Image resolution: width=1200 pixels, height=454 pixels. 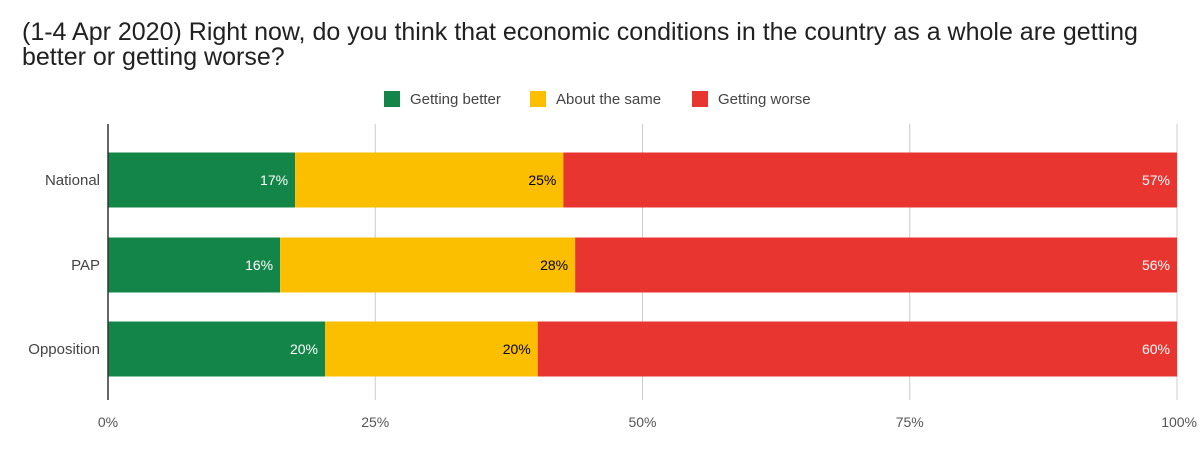 What do you see at coordinates (1179, 422) in the screenshot?
I see `x-tick-label: 100%` at bounding box center [1179, 422].